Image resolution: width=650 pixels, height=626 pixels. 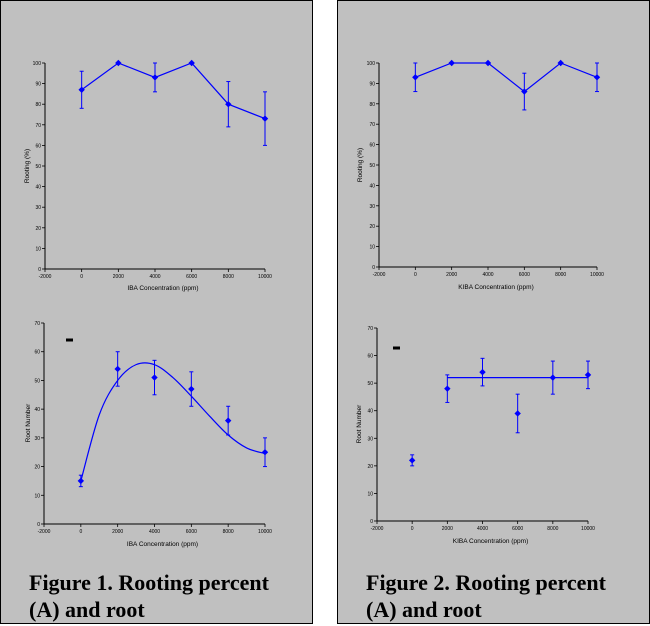 What do you see at coordinates (149, 596) in the screenshot?
I see `figure-1-caption: Figure 1. Rooting percent (A) and root` at bounding box center [149, 596].